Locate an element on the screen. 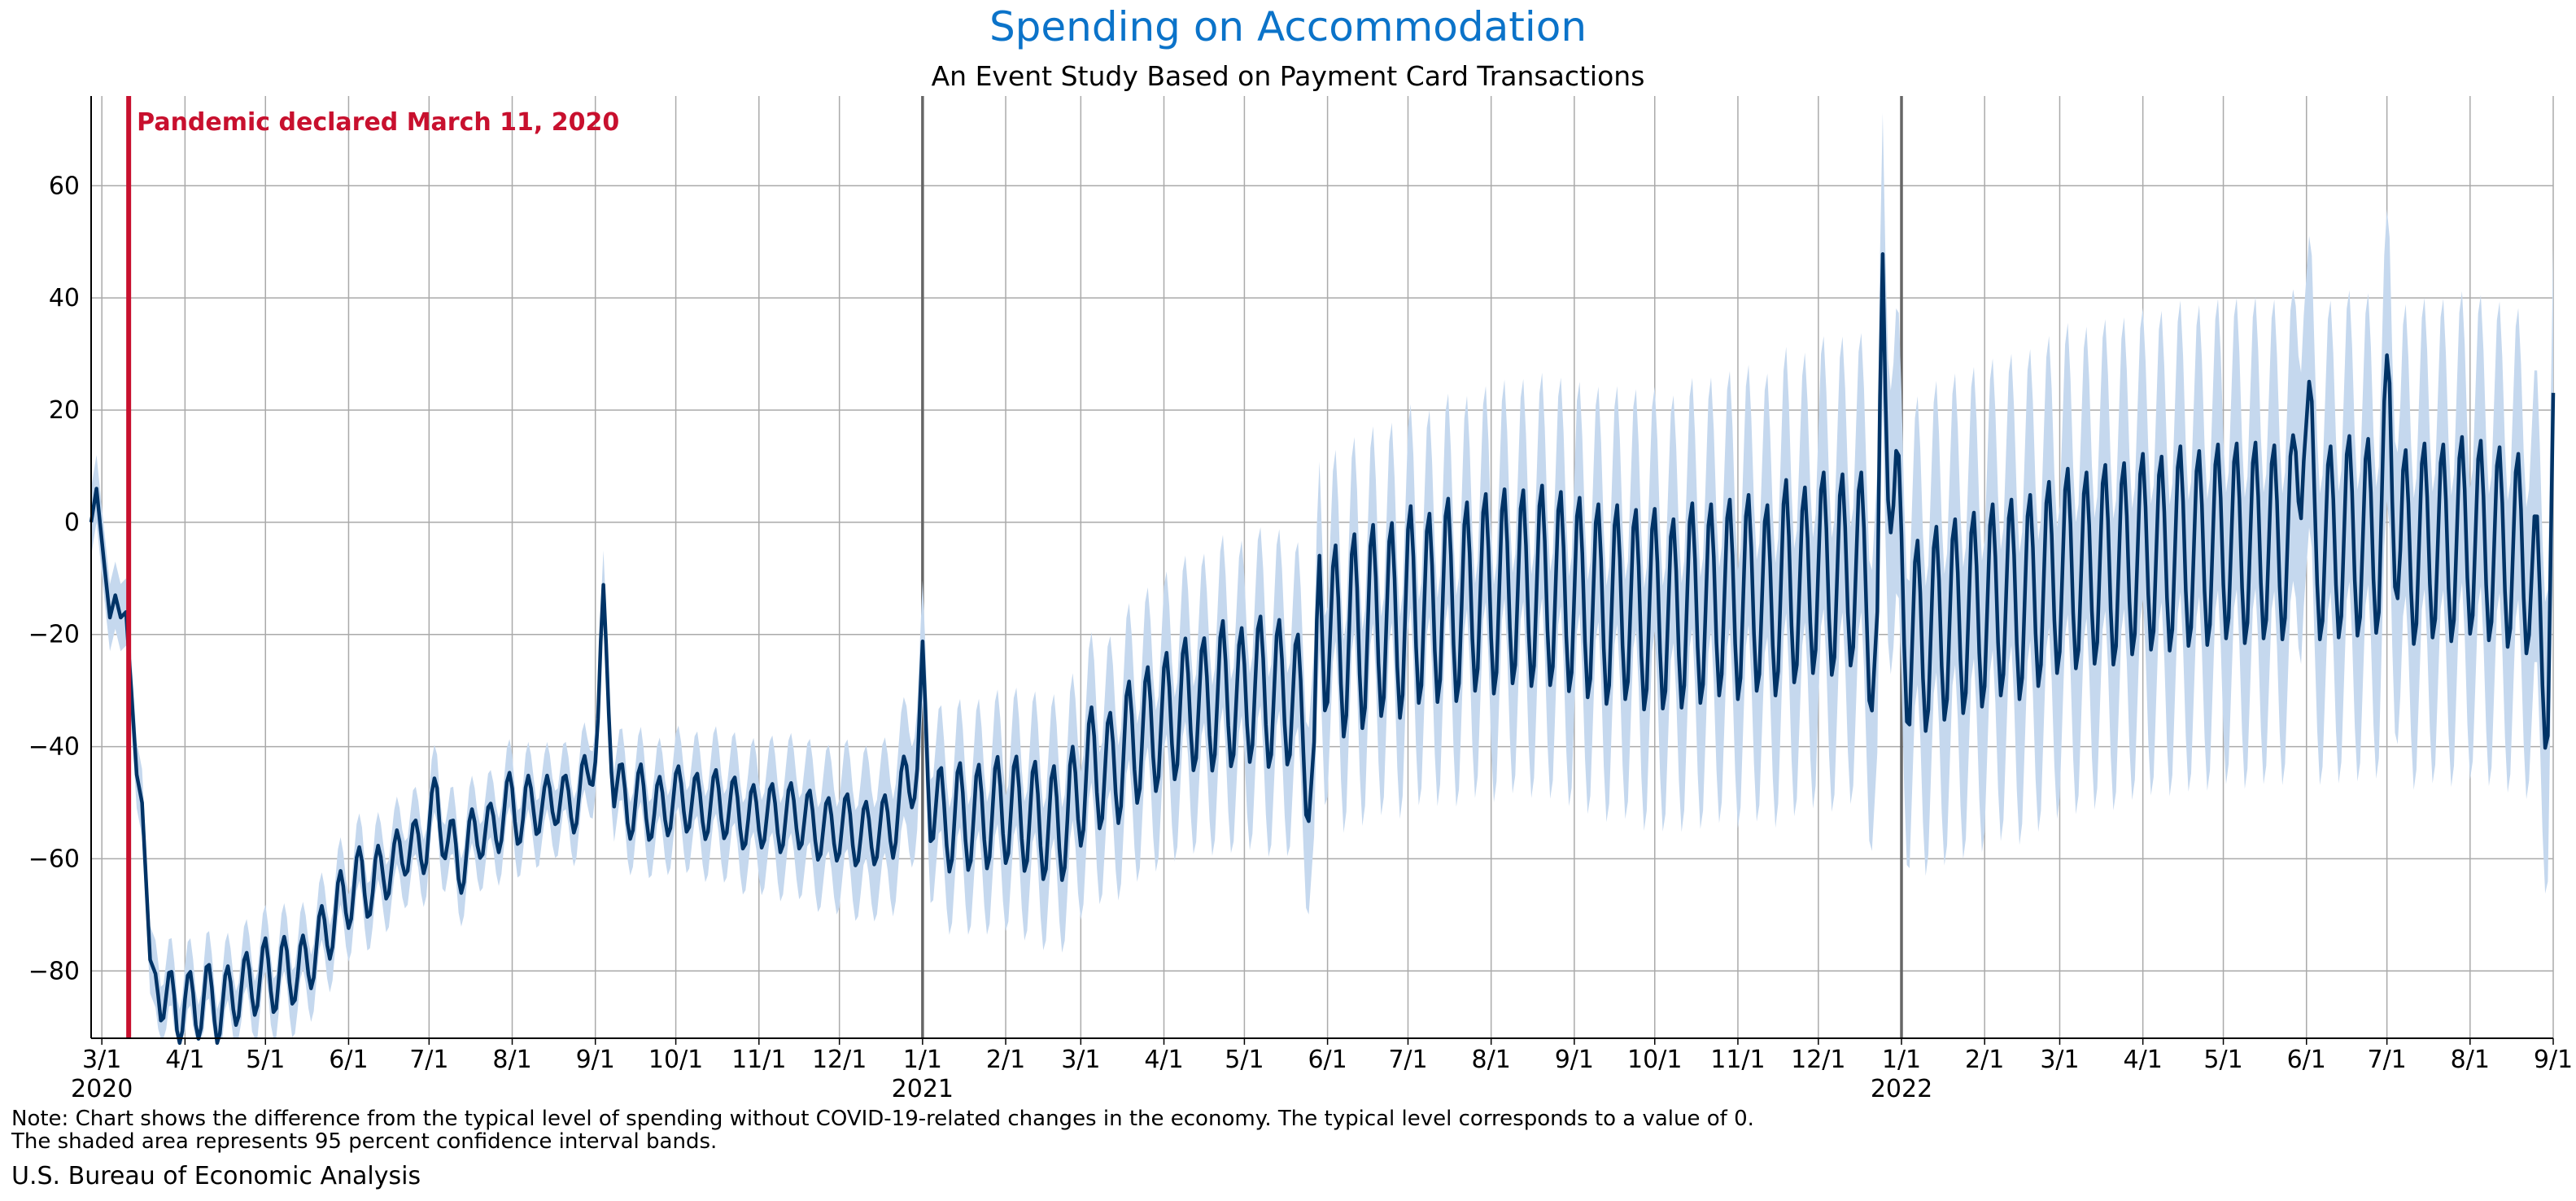 The width and height of the screenshot is (2576, 1201). y-tick-label: 40 is located at coordinates (64, 298).